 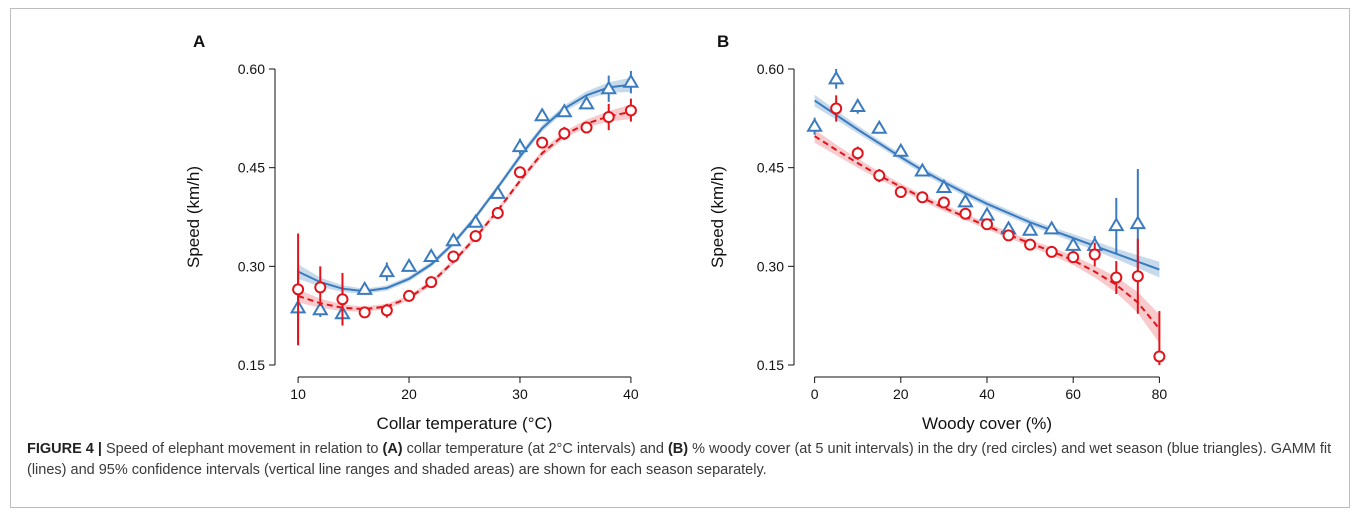 What do you see at coordinates (520, 394) in the screenshot?
I see `x-tick-label: 30` at bounding box center [520, 394].